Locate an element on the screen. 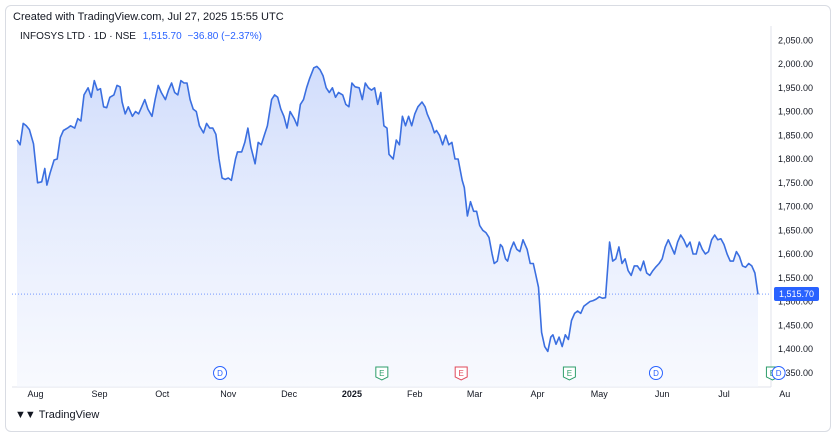  last-price-tag: 1,515.70 is located at coordinates (796, 294).